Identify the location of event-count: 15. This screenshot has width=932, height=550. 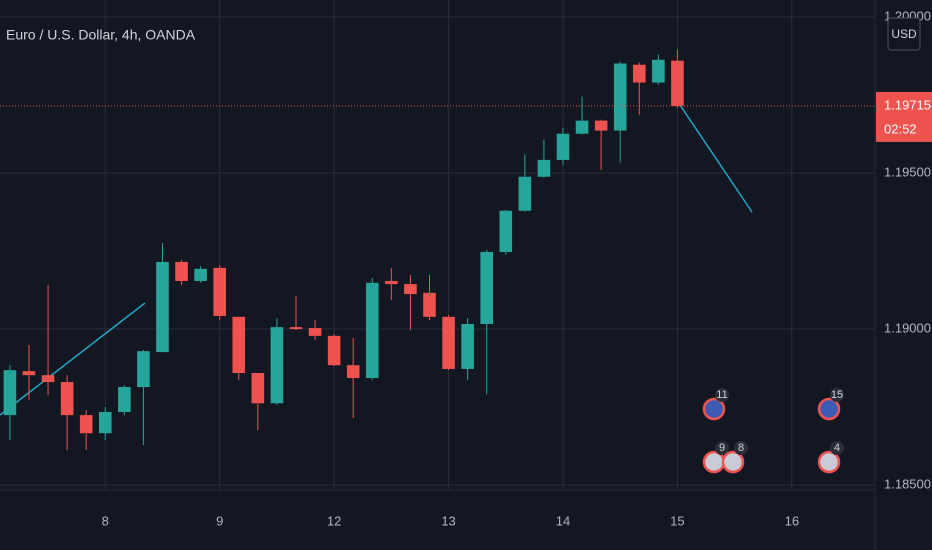
(837, 395).